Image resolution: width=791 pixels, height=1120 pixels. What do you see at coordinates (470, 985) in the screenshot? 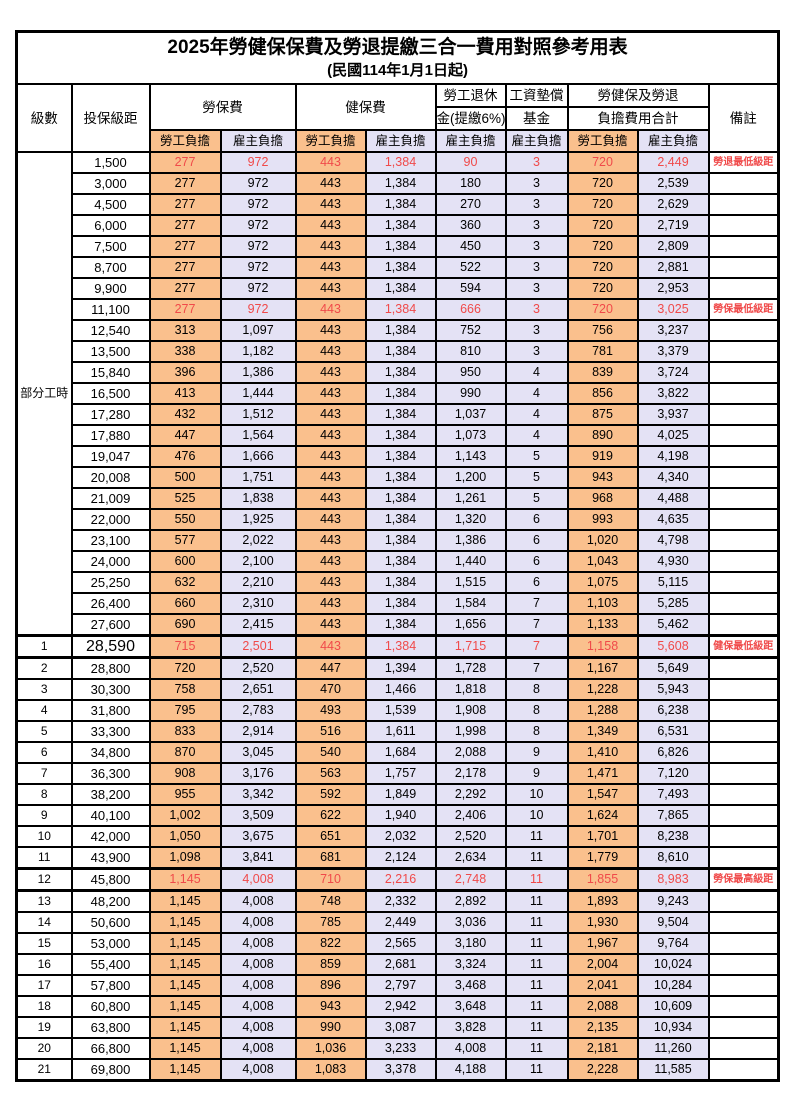
I see `pension-employer-cell: 3,468` at bounding box center [470, 985].